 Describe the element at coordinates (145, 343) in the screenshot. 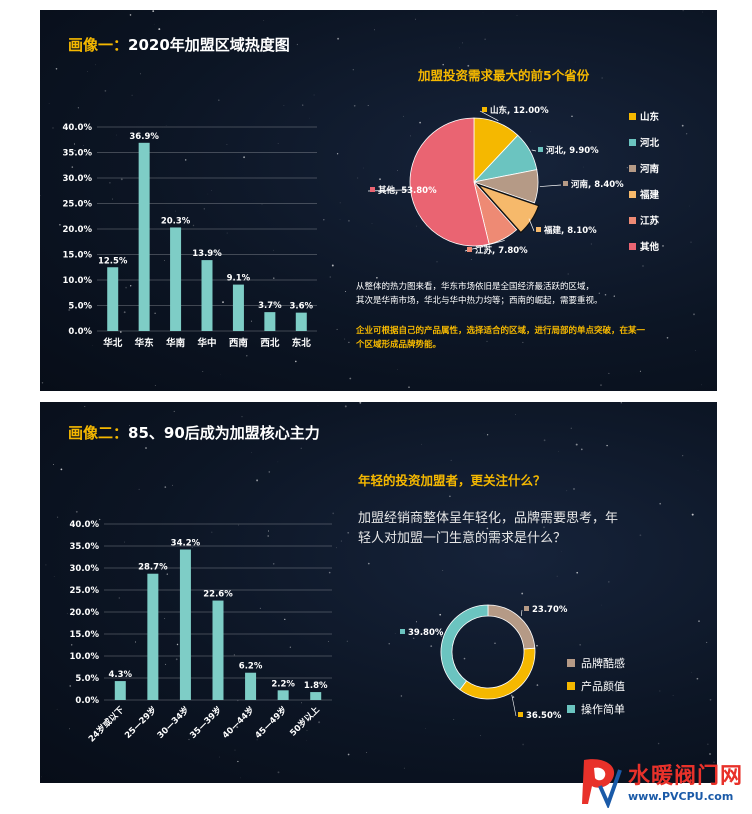

I see `x-tick-label: 华东` at that location.